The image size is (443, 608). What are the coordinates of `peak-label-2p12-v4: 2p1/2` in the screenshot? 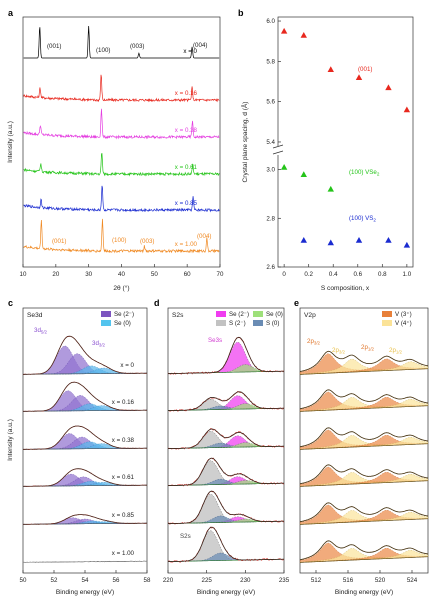 It's located at (396, 351).